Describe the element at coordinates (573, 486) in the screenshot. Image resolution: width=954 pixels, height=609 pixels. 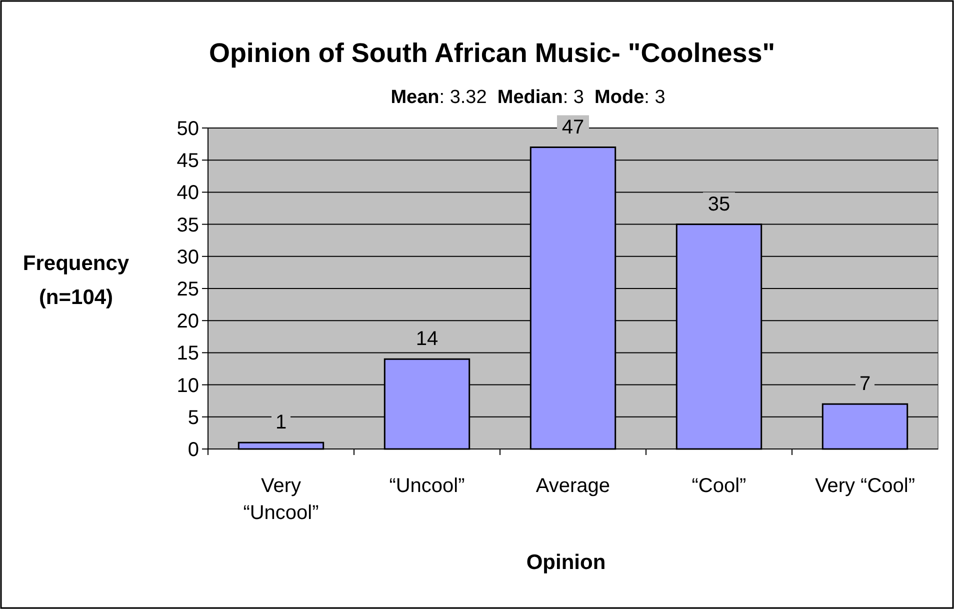
I see `x-tick-label: Average` at that location.